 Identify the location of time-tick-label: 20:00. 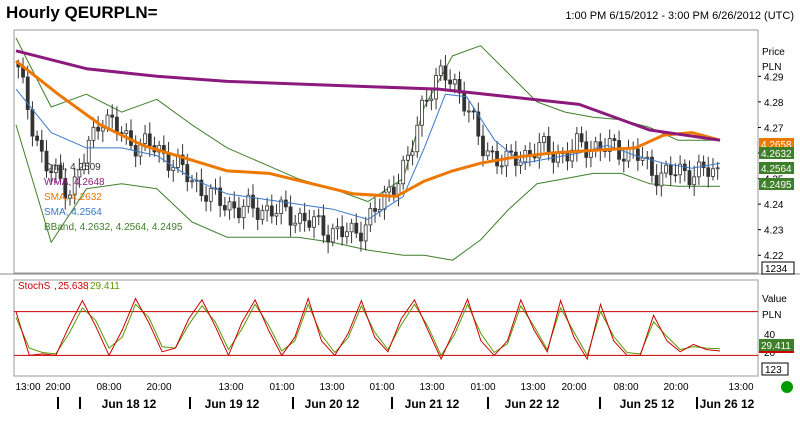
(158, 387).